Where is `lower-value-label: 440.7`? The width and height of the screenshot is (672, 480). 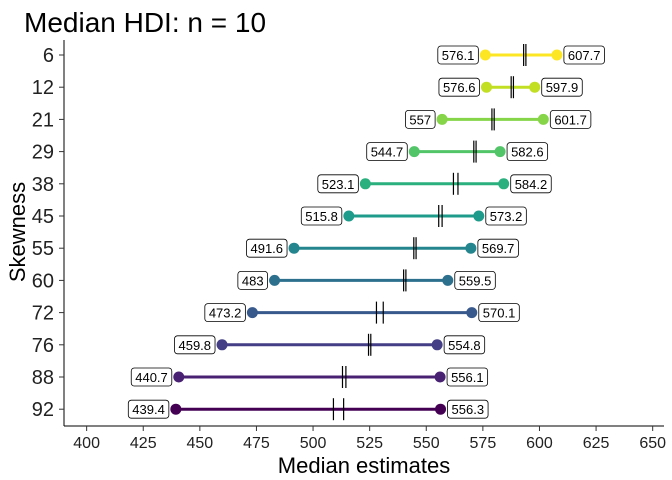 lower-value-label: 440.7 is located at coordinates (151, 377).